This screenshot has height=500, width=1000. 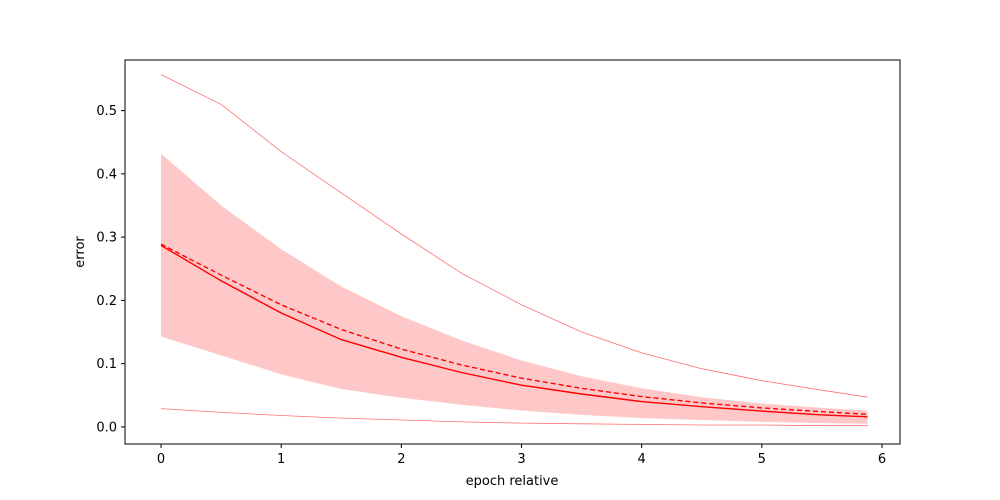 What do you see at coordinates (521, 459) in the screenshot?
I see `x-tick-label: 3` at bounding box center [521, 459].